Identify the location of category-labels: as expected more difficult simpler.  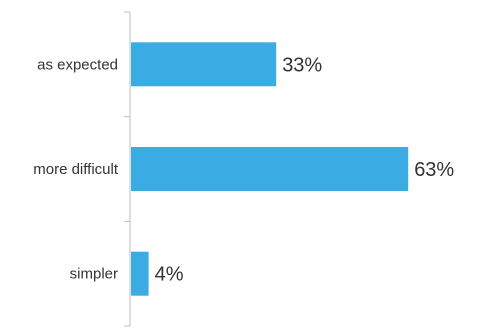
(76, 169).